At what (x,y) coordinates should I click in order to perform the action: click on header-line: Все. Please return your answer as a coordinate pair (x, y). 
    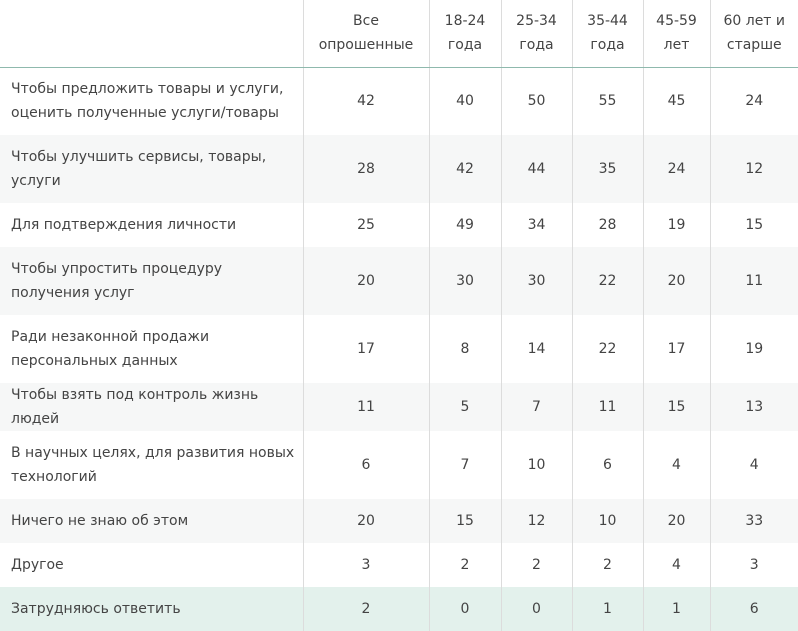
    Looking at the image, I should click on (366, 21).